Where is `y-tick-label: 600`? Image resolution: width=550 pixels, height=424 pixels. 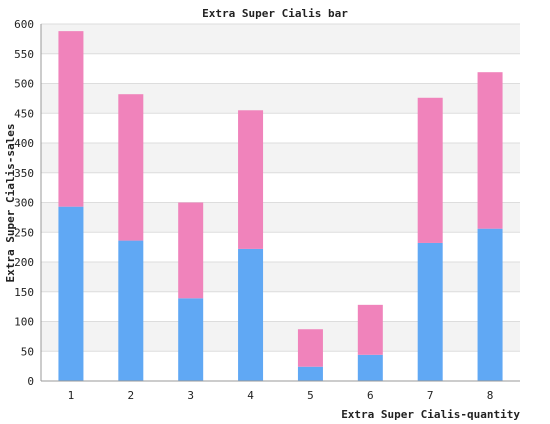
y-tick-label: 600 is located at coordinates (24, 24).